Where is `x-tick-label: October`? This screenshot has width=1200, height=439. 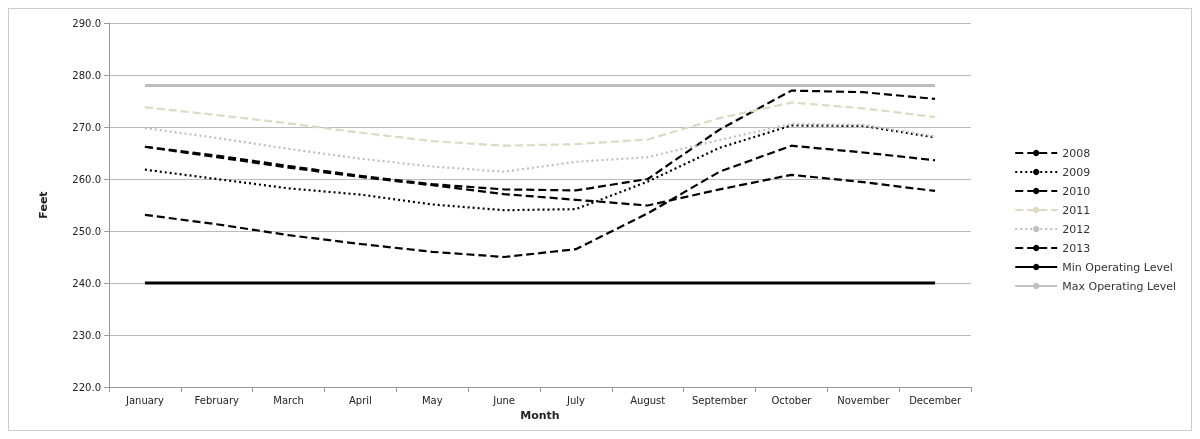 x-tick-label: October is located at coordinates (792, 400).